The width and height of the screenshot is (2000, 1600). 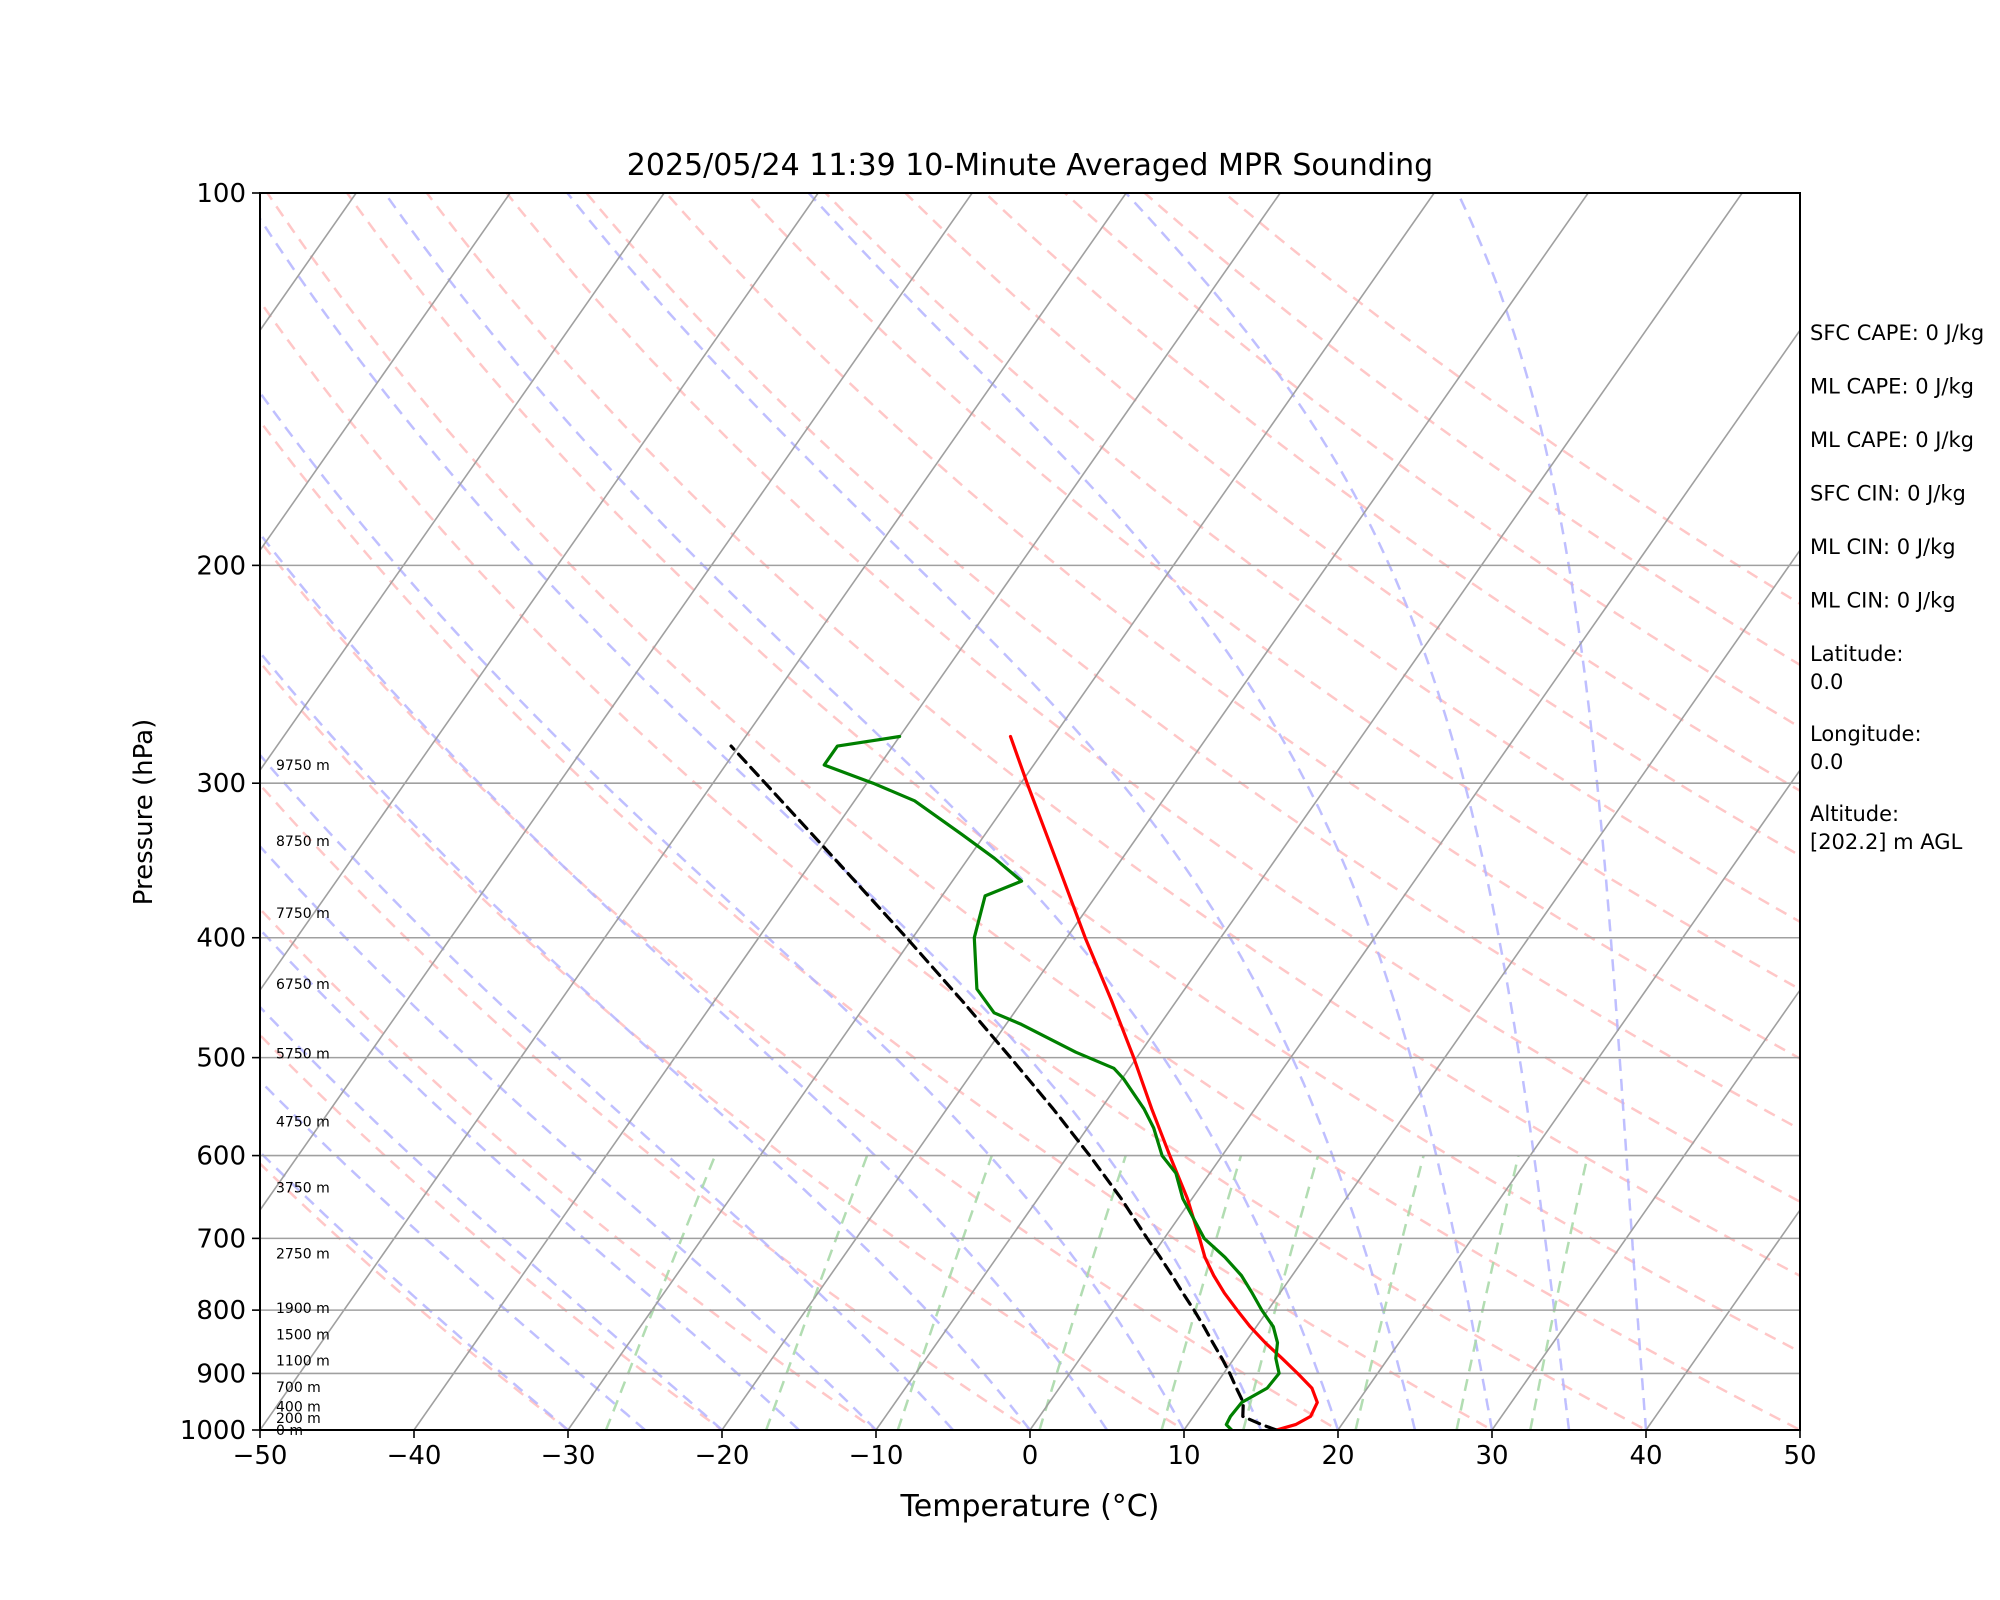 What do you see at coordinates (1854, 814) in the screenshot?
I see `info-annotation-line: Altitude:` at bounding box center [1854, 814].